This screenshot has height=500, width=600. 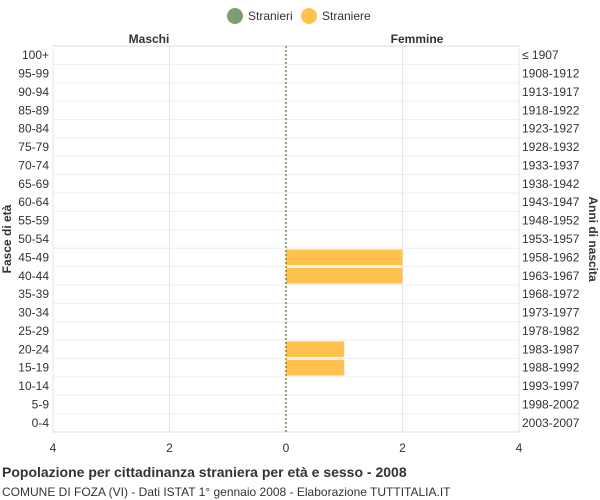 What do you see at coordinates (551, 184) in the screenshot?
I see `birth-year-label: 1938-1942` at bounding box center [551, 184].